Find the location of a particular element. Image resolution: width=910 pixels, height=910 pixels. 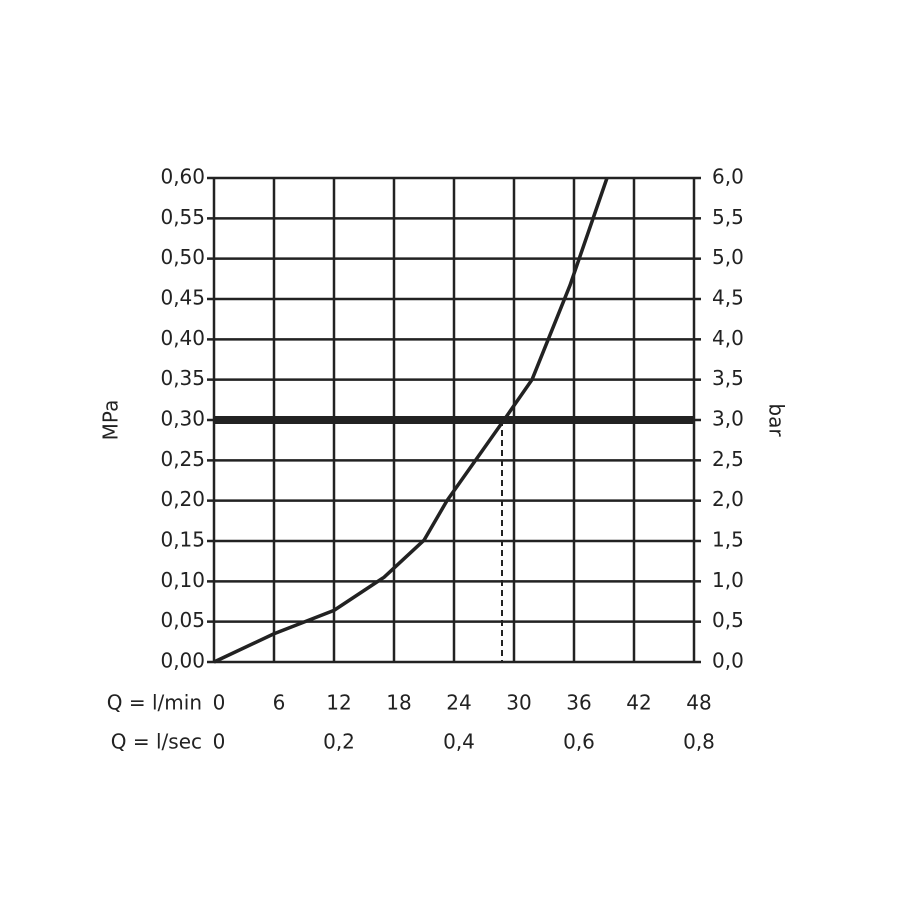

y-tick-label: 0,10 is located at coordinates (182, 580).